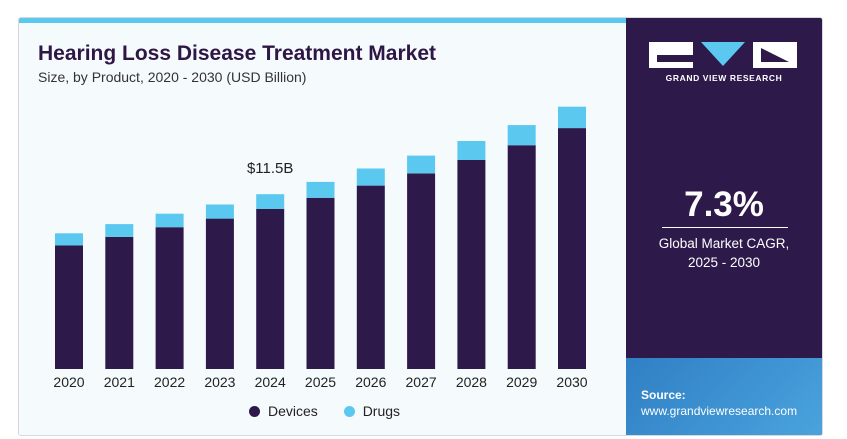 Image resolution: width=847 pixels, height=439 pixels. What do you see at coordinates (119, 302) in the screenshot?
I see `bar-devices-2021` at bounding box center [119, 302].